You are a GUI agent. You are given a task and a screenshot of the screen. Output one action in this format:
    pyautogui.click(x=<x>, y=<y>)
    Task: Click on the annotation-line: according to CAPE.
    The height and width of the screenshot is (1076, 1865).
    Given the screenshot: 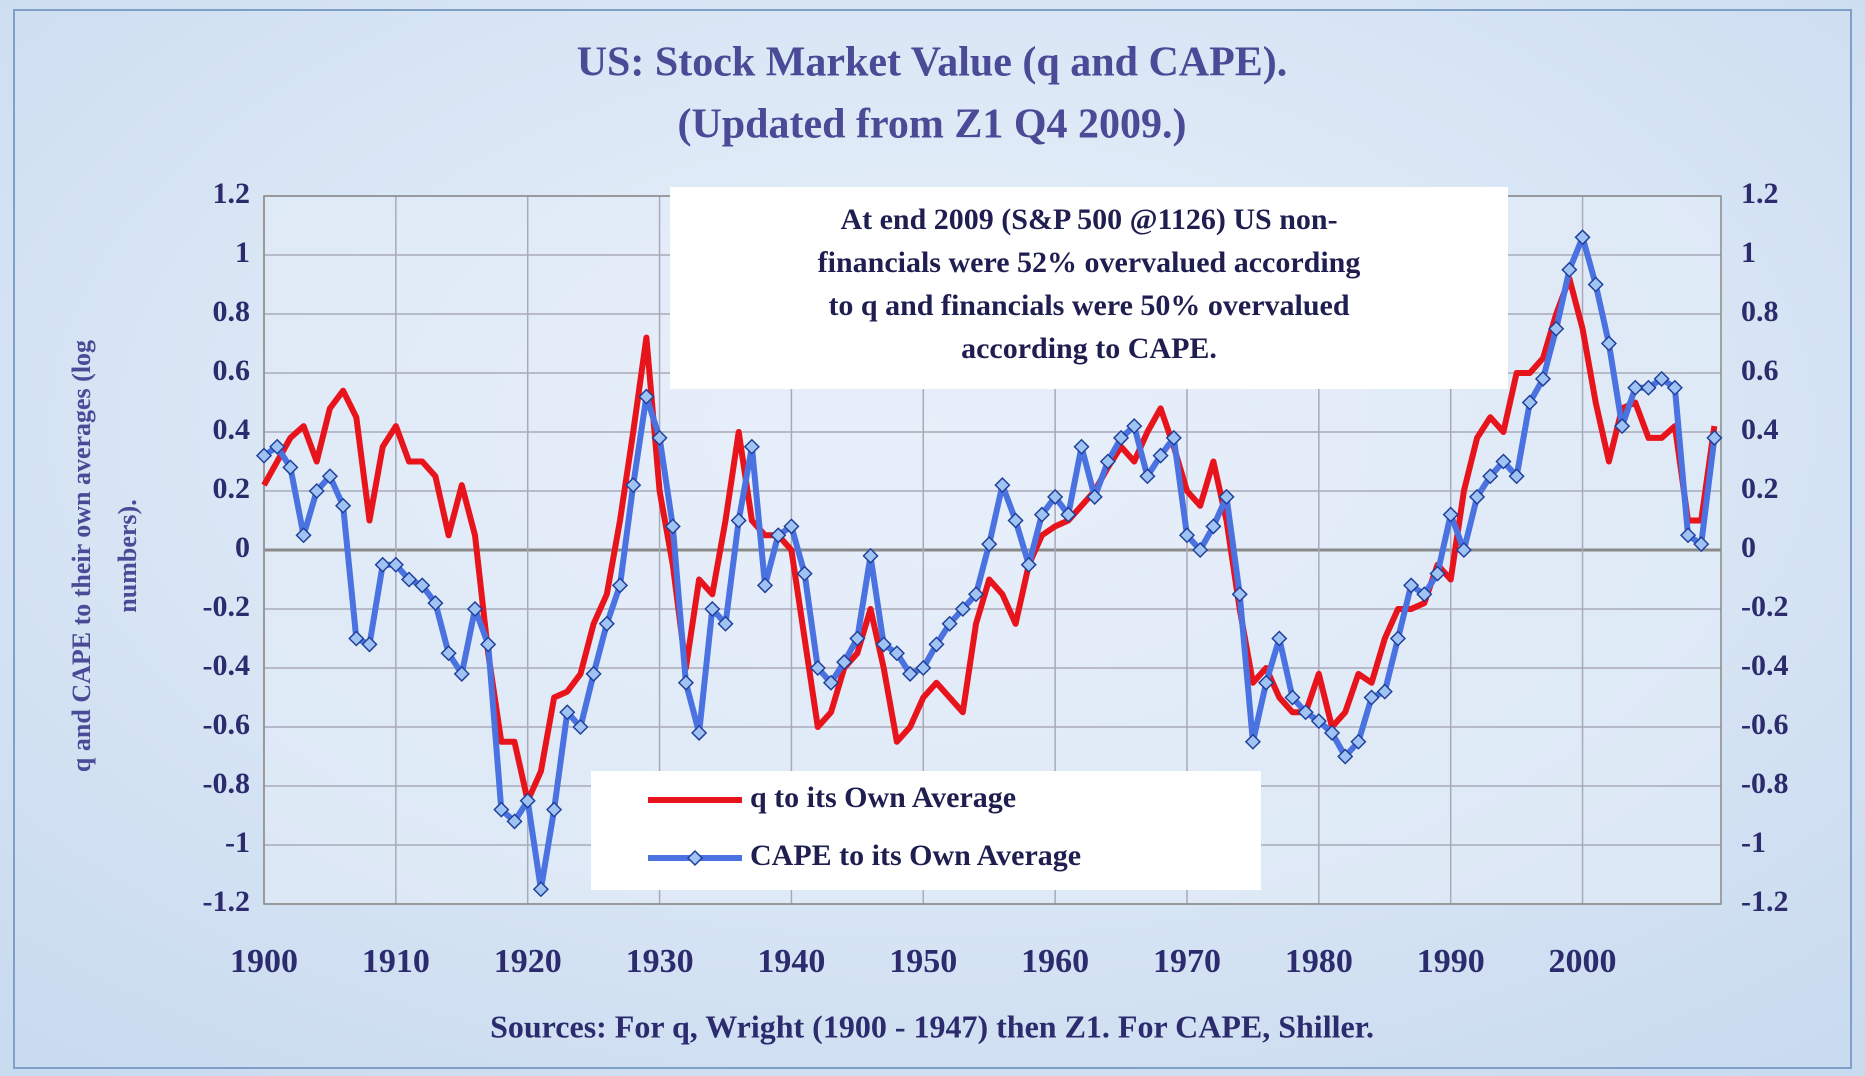 What is the action you would take?
    pyautogui.click(x=1089, y=348)
    